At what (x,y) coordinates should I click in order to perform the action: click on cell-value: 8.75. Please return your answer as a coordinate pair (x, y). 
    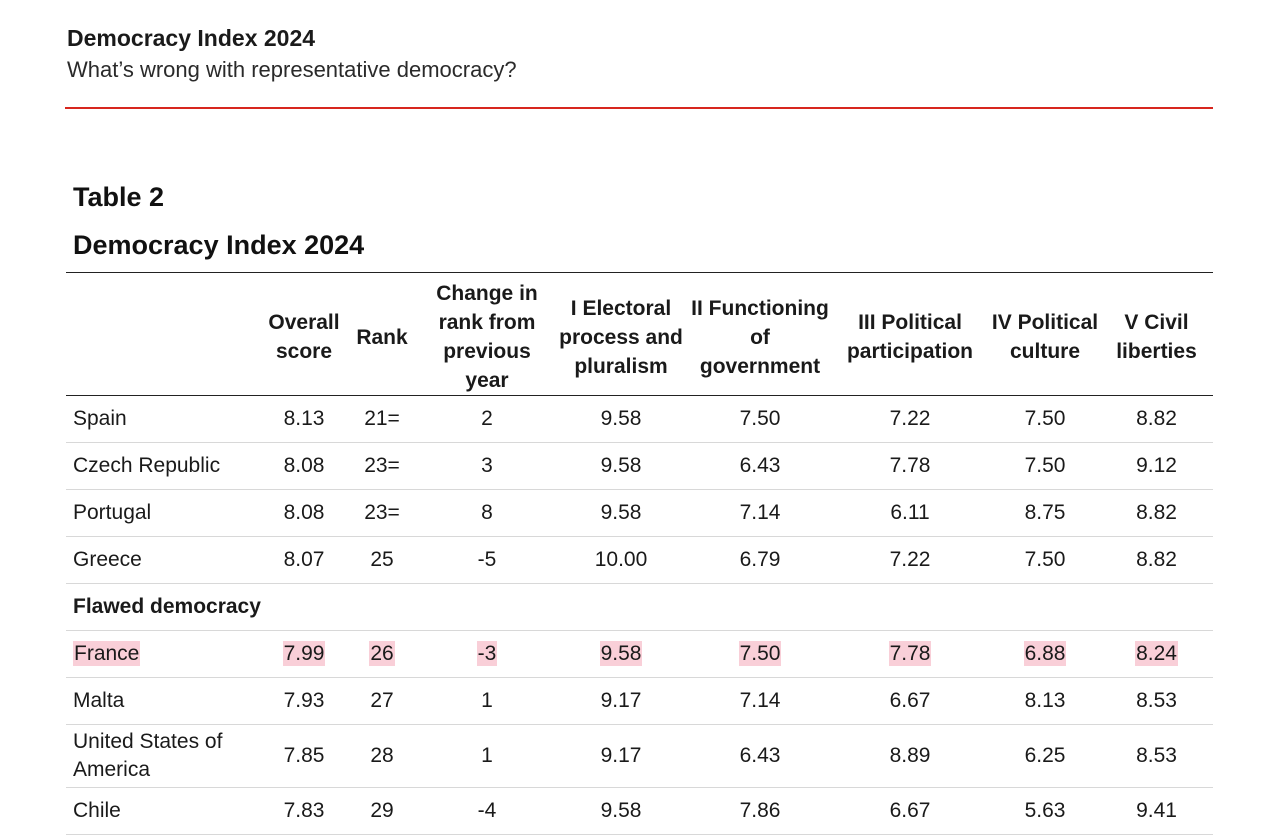
    Looking at the image, I should click on (1045, 512).